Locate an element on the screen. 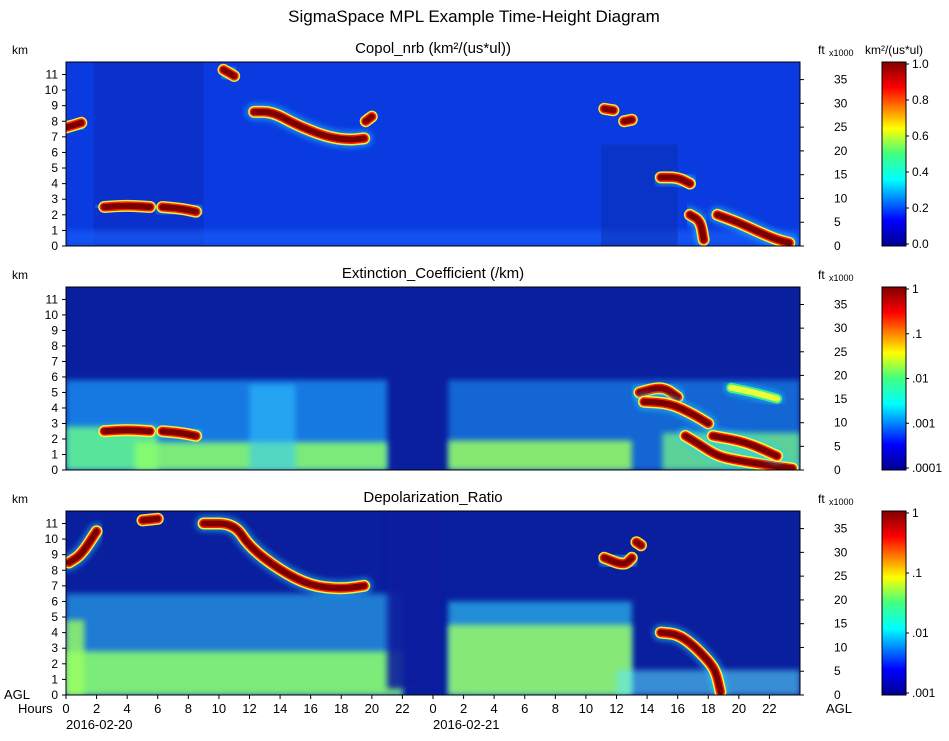 This screenshot has width=949, height=741. hour-tick-label: 10 is located at coordinates (586, 708).